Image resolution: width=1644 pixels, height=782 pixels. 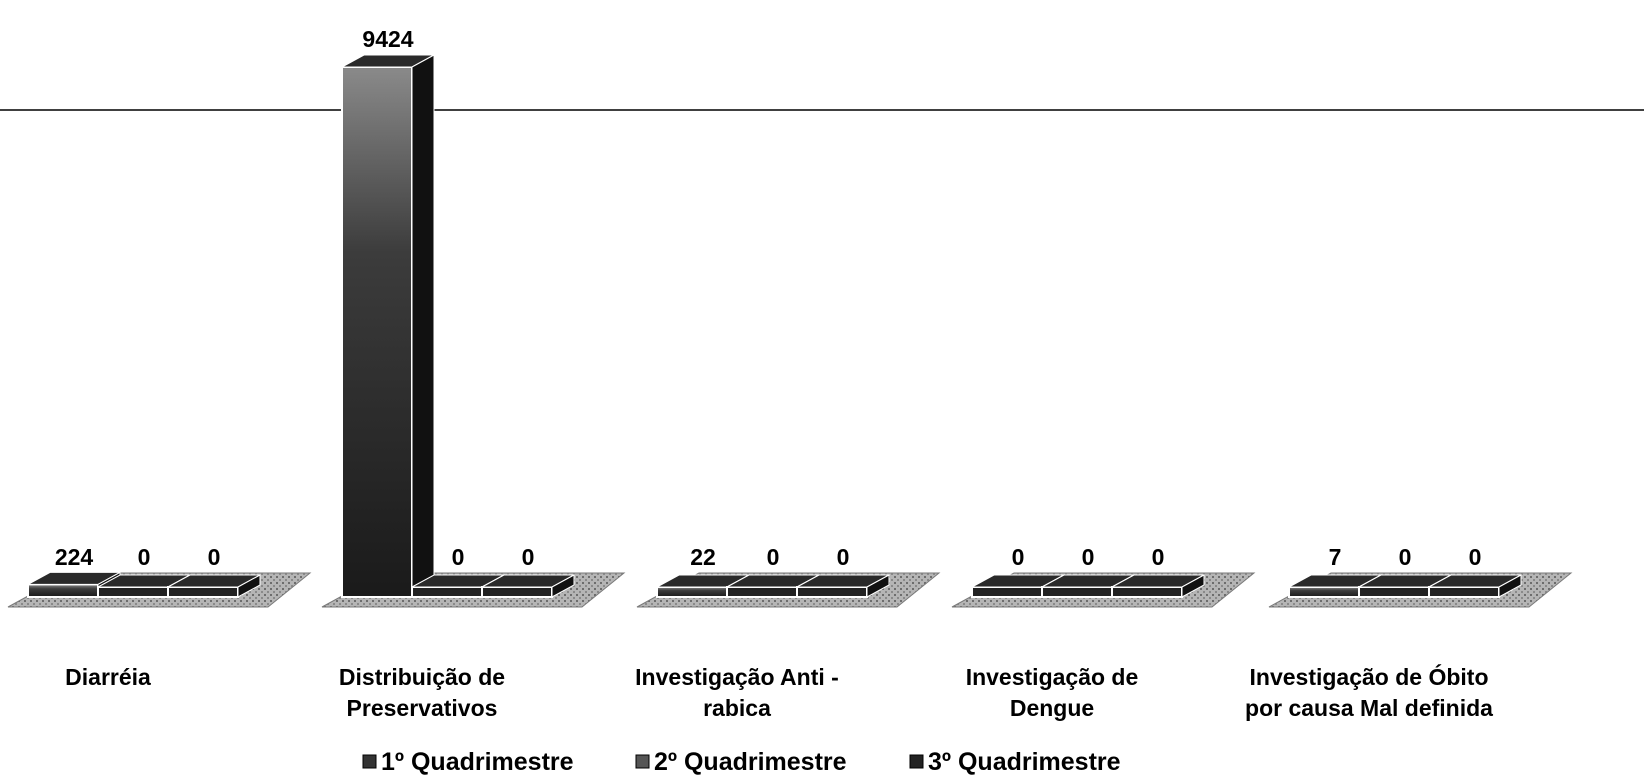 What do you see at coordinates (477, 762) in the screenshot?
I see `legend-label: 1º Quadrimestre` at bounding box center [477, 762].